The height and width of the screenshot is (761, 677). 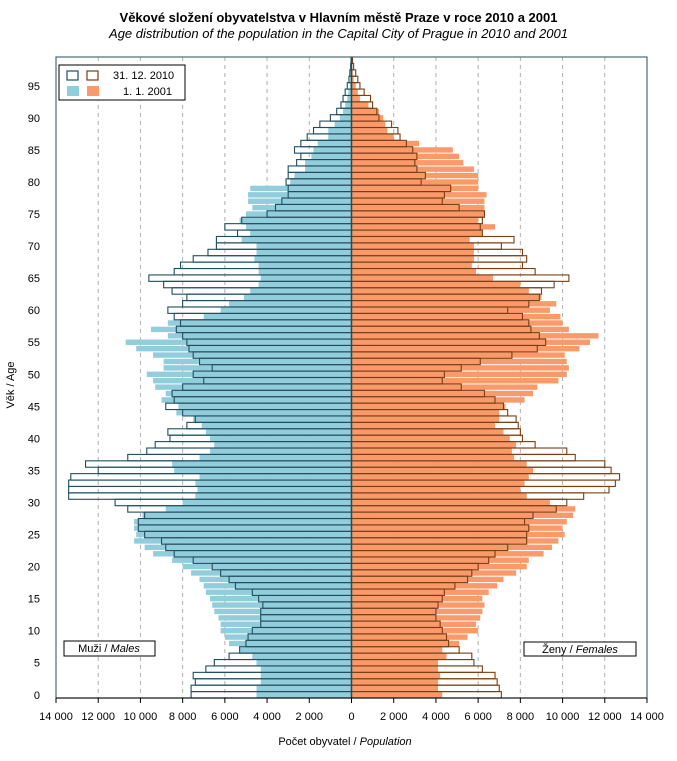 I want to click on x-tick-label: 0, so click(x=351, y=717).